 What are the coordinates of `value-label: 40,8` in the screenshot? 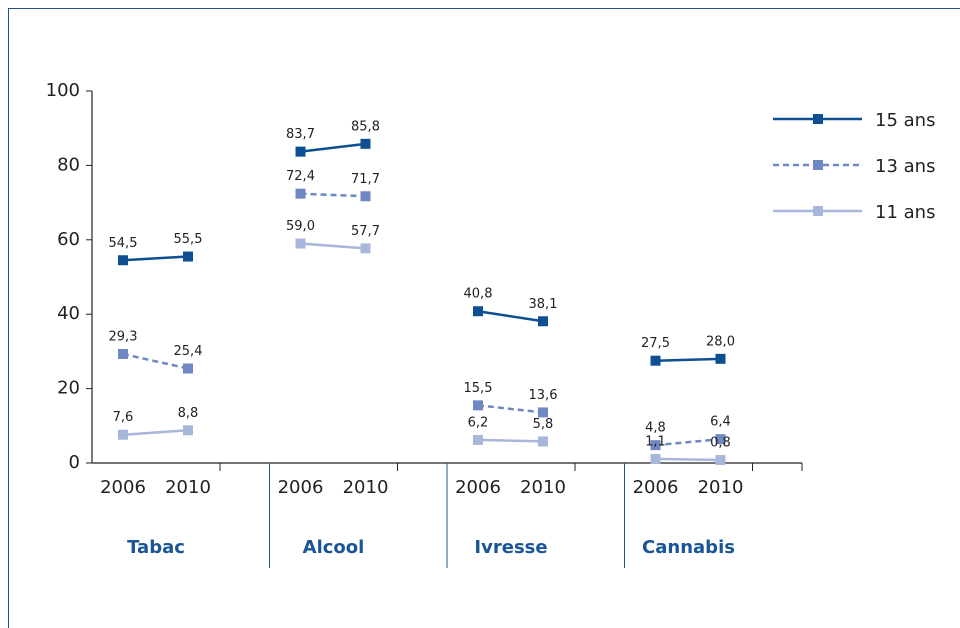 It's located at (478, 294).